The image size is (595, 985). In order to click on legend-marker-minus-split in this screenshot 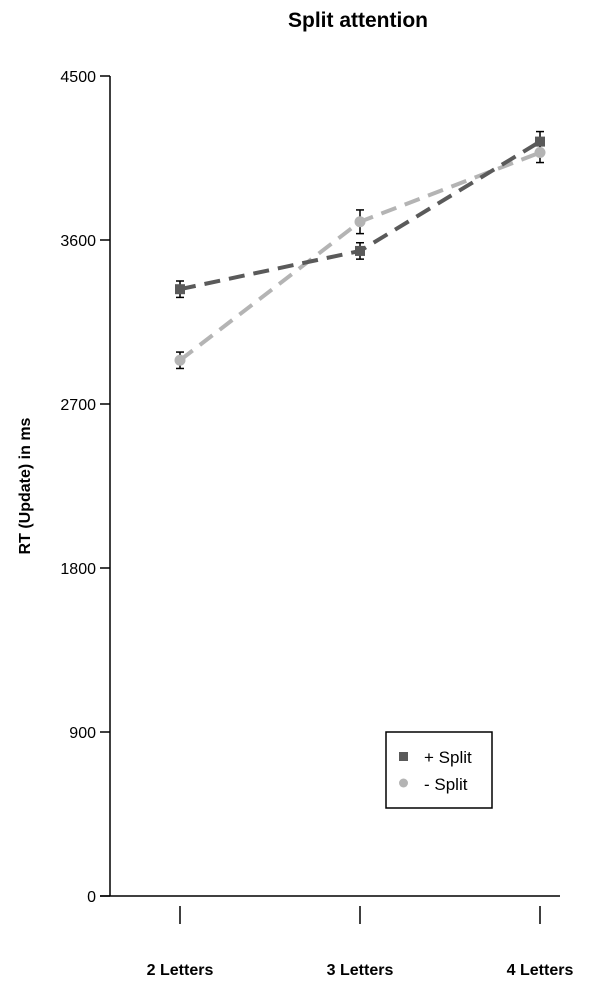, I will do `click(403, 783)`.